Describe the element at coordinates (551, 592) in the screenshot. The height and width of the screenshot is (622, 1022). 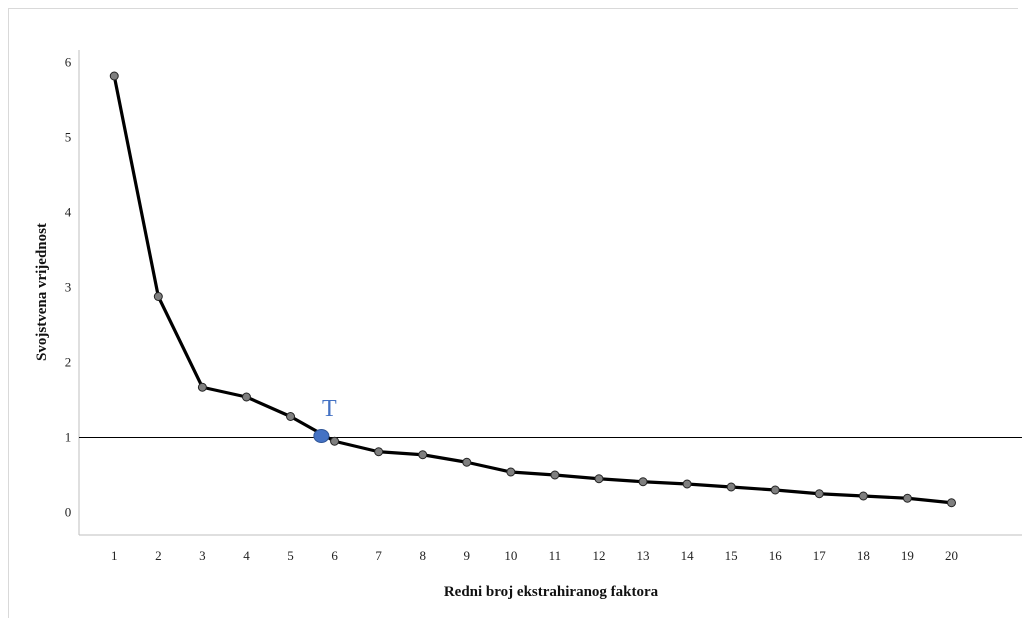
I see `x-axis-title: Redni broj ekstrahiranog faktora` at that location.